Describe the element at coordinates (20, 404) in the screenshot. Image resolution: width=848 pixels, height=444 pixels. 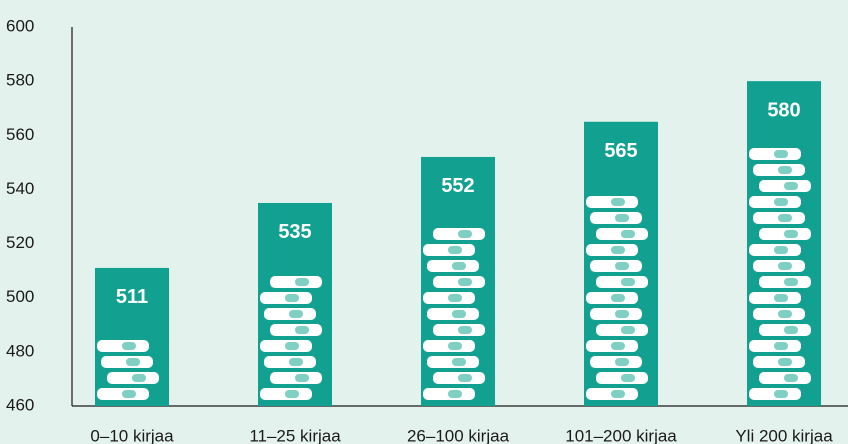
I see `y-tick-label: 460` at that location.